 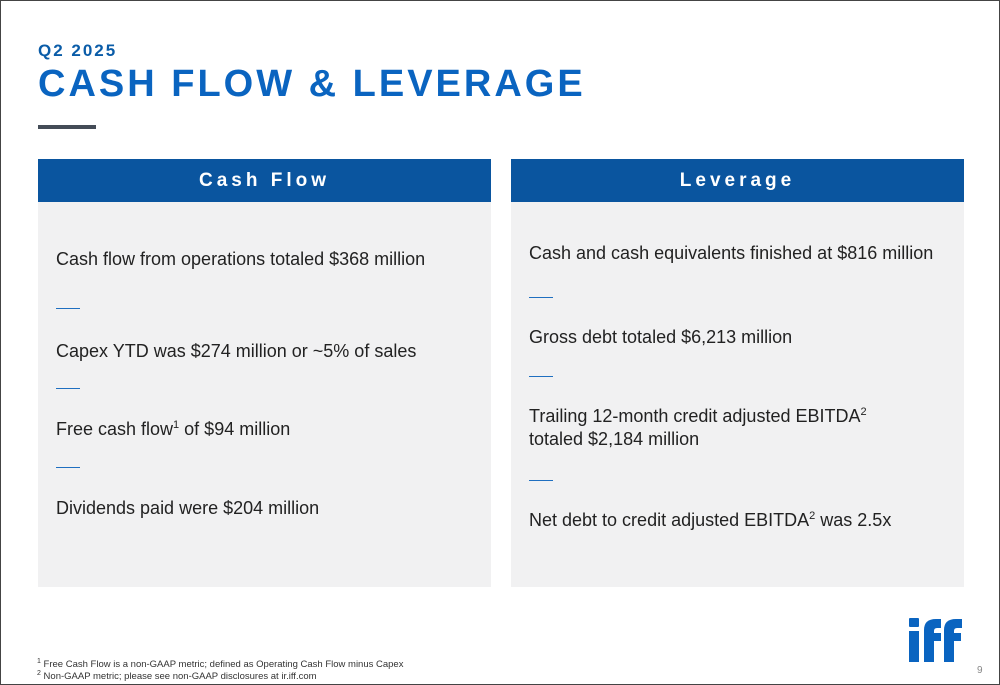 What do you see at coordinates (235, 429) in the screenshot?
I see `fcf-amount: of $94 million` at bounding box center [235, 429].